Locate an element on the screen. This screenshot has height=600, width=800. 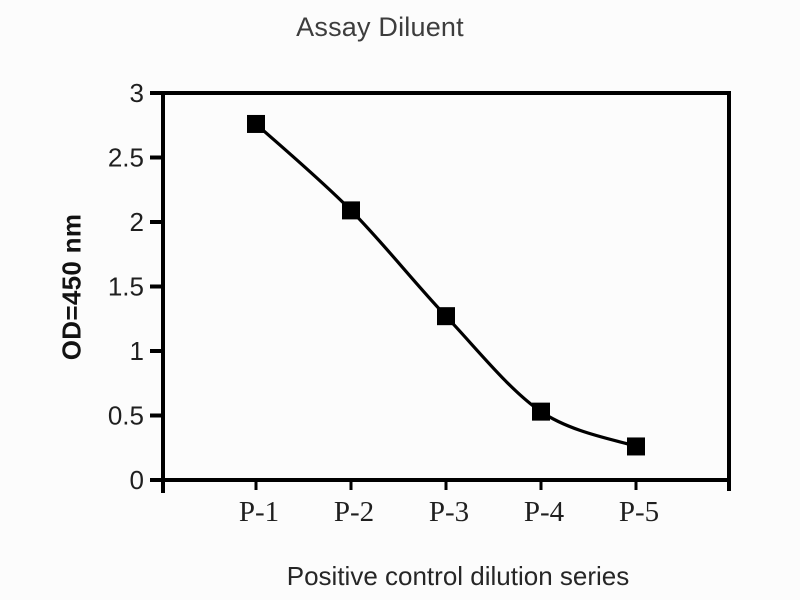
y-tick-label: 0 is located at coordinates (137, 480).